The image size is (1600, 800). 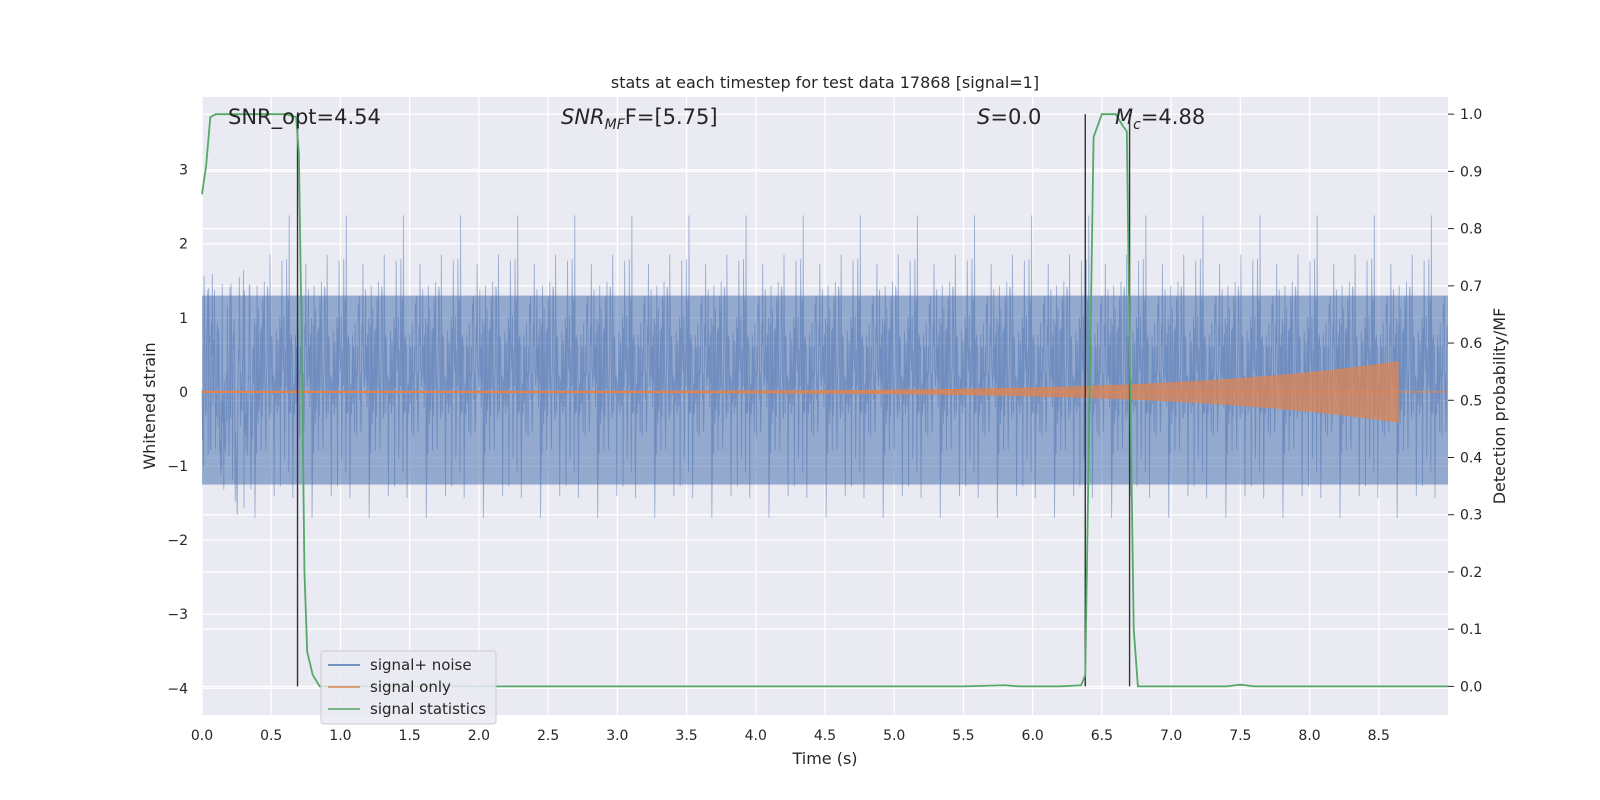 I want to click on y-tick-label: 3, so click(x=183, y=171).